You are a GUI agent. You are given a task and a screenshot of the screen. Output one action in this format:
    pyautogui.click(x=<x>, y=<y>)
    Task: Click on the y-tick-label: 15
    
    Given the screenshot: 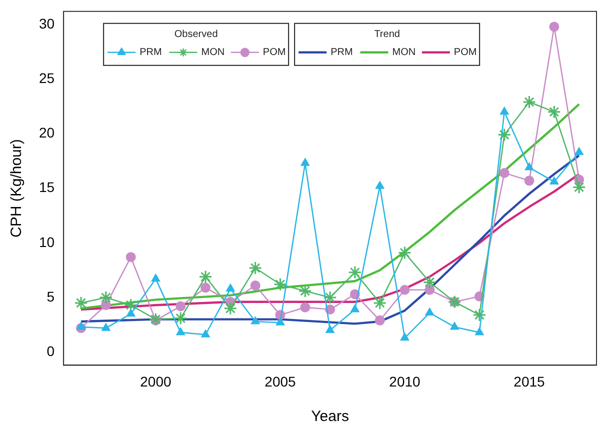 What is the action you would take?
    pyautogui.click(x=46, y=187)
    